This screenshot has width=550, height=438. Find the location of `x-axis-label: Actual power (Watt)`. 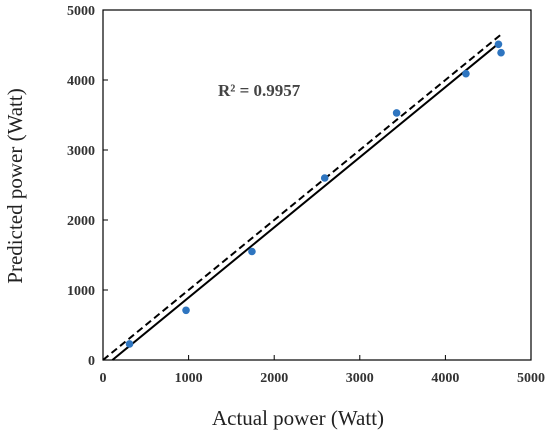

x-axis-label: Actual power (Watt) is located at coordinates (298, 418).